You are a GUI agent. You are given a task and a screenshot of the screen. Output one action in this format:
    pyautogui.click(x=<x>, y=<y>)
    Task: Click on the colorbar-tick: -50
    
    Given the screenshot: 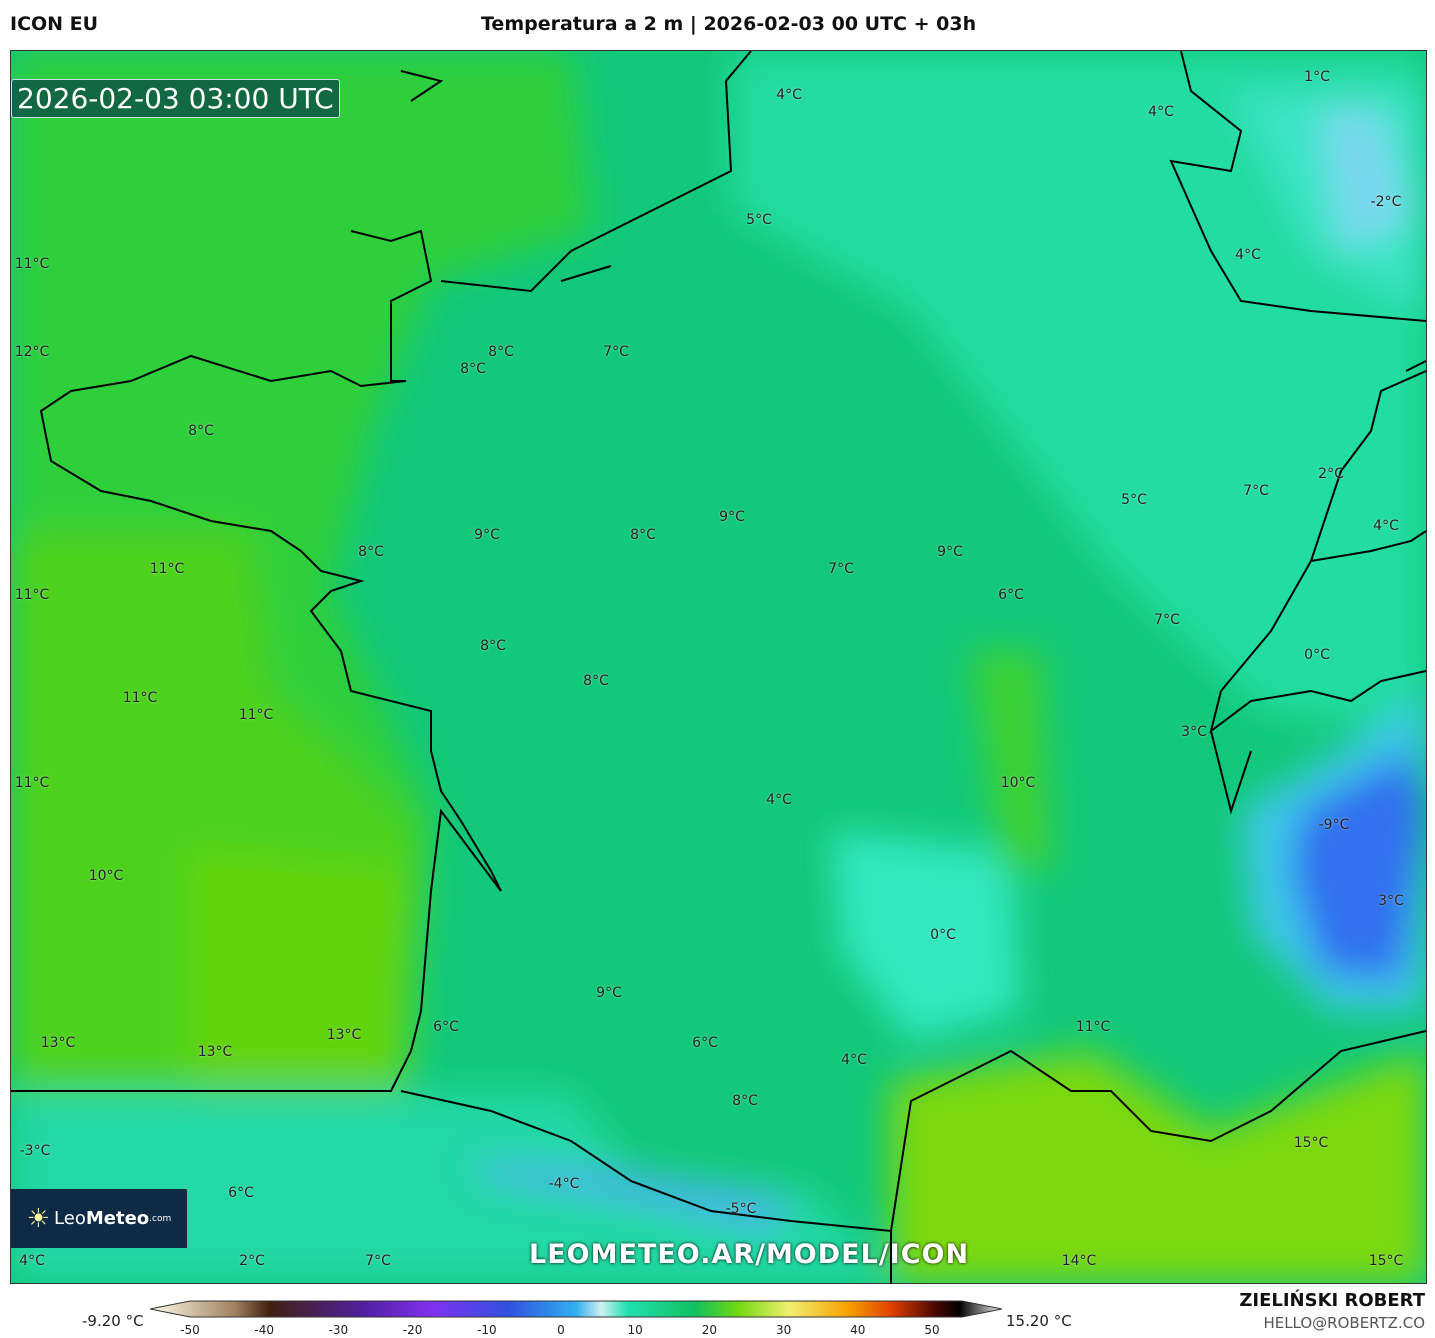 What is the action you would take?
    pyautogui.click(x=190, y=1330)
    